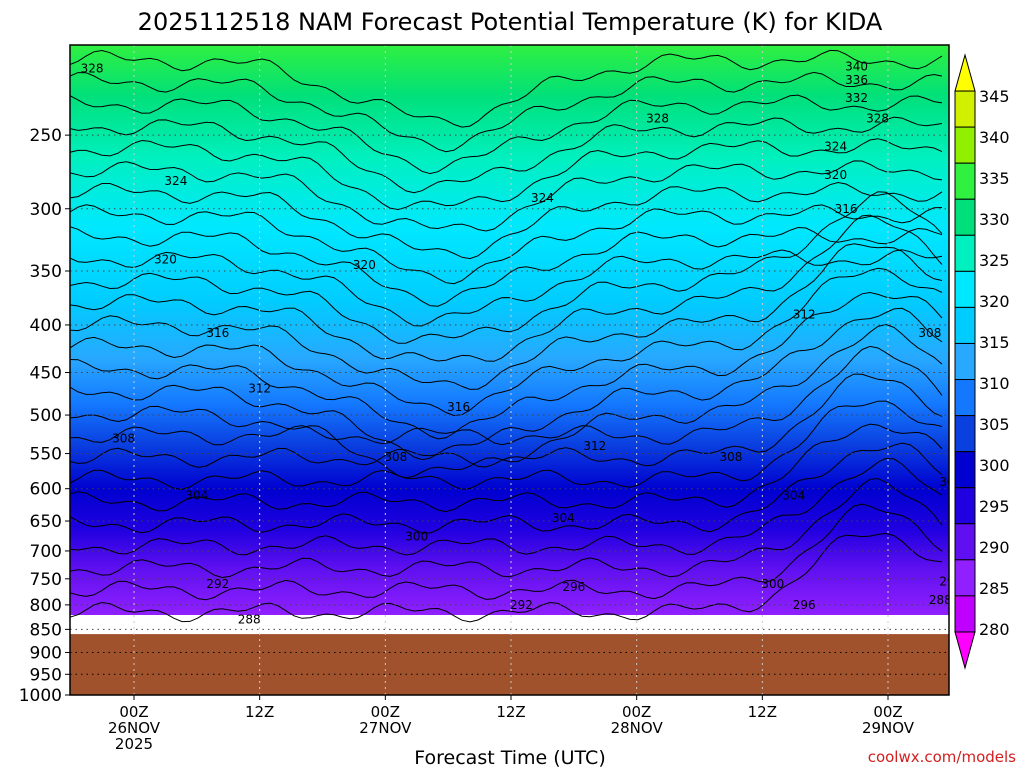 Image resolution: width=1024 pixels, height=768 pixels. What do you see at coordinates (46, 374) in the screenshot?
I see `pressure-tick-label: 450` at bounding box center [46, 374].